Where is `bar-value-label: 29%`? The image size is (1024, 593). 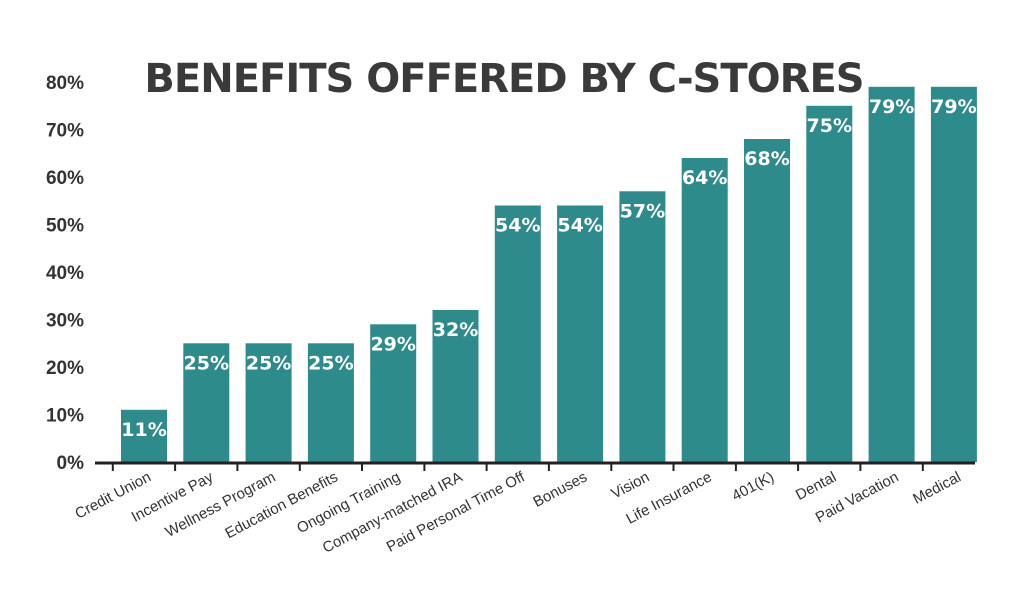
bar-value-label: 29% is located at coordinates (392, 344).